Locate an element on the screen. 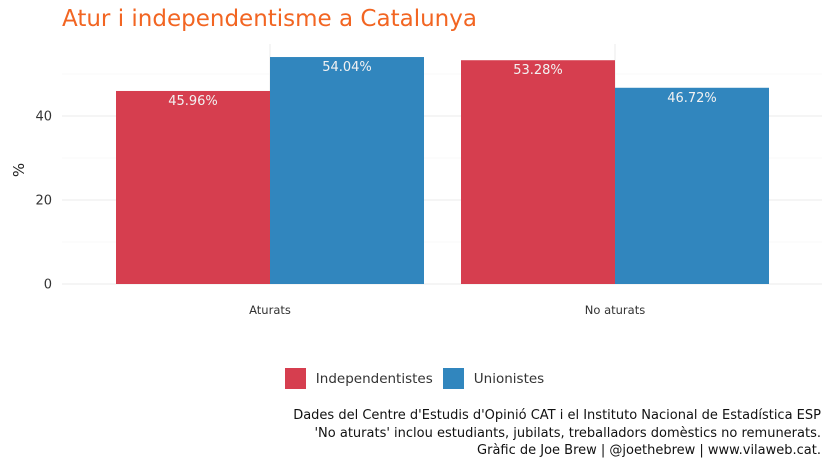  legend-swatch-independentistes is located at coordinates (295, 378).